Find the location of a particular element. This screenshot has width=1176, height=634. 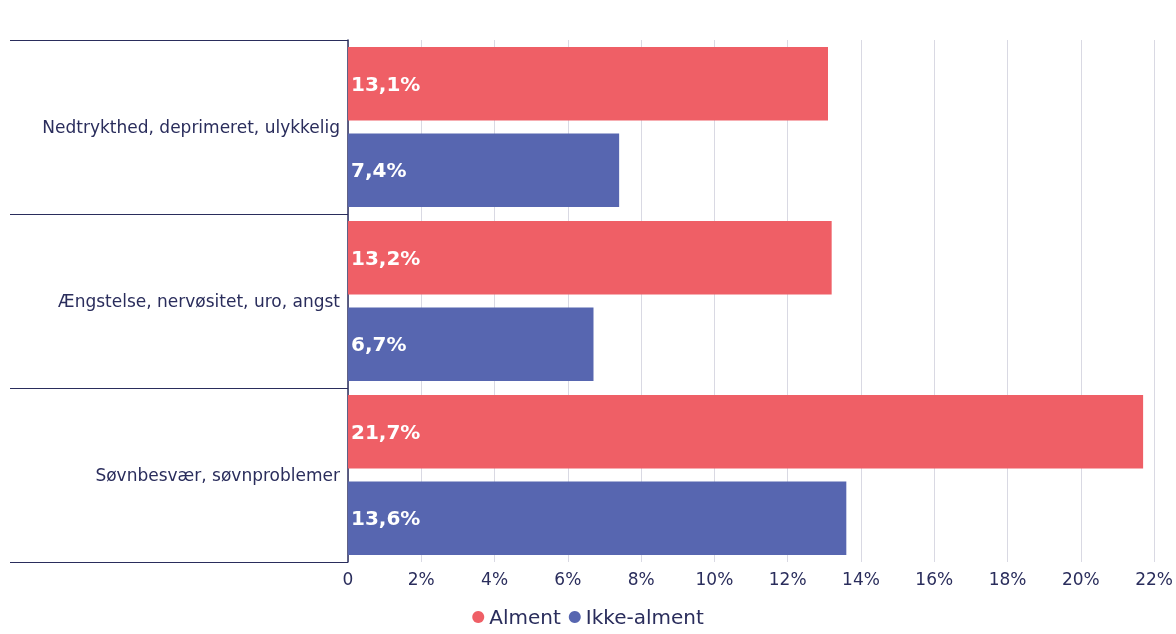

data-label: 13,1% is located at coordinates (386, 83).